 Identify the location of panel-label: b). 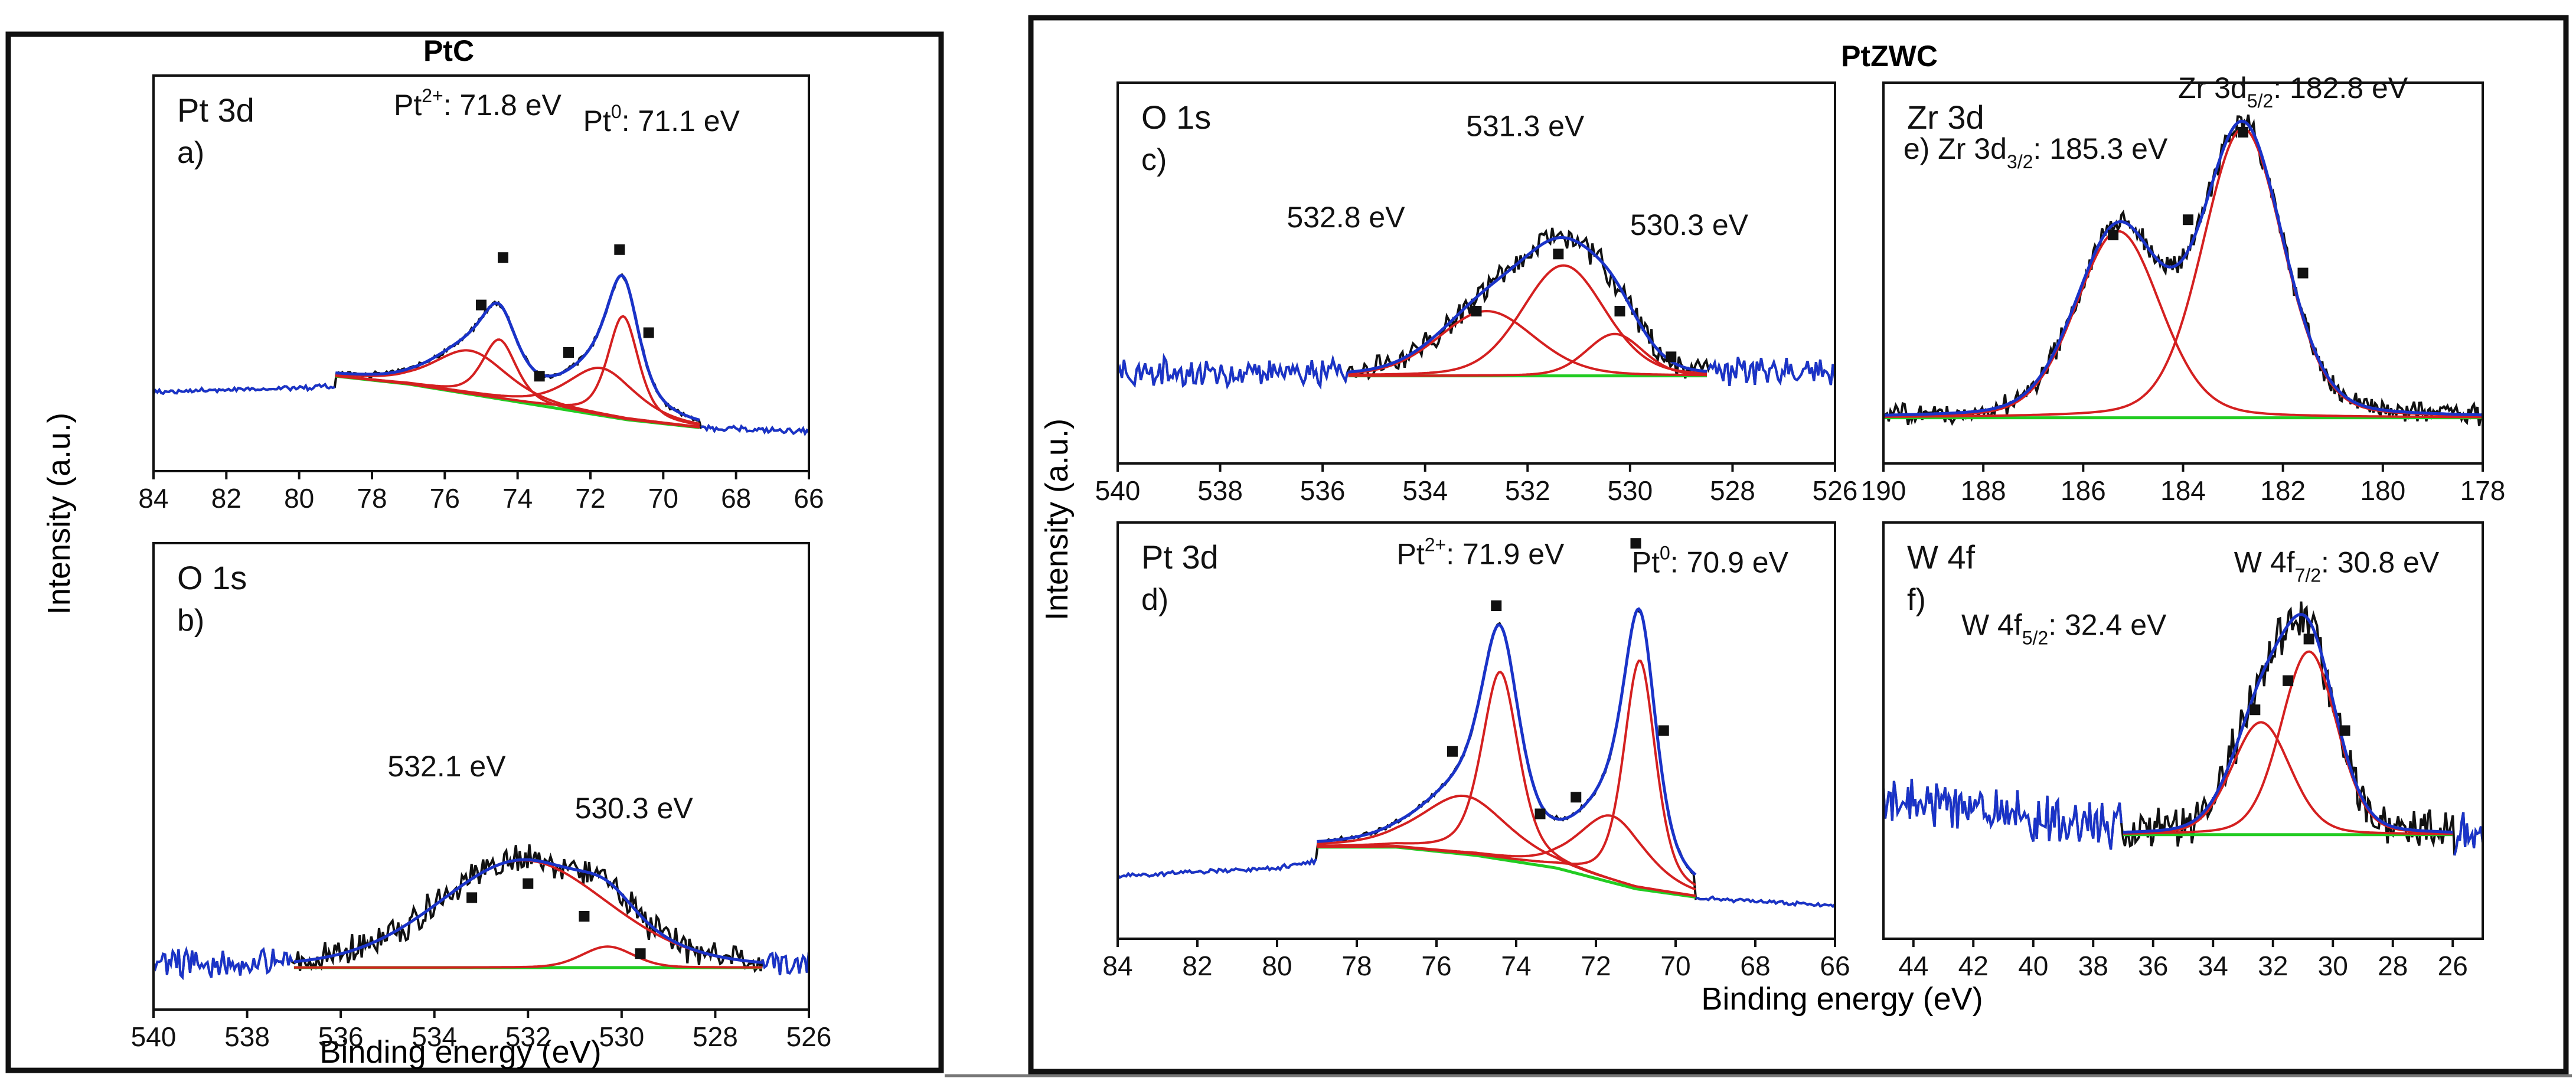
(190, 620).